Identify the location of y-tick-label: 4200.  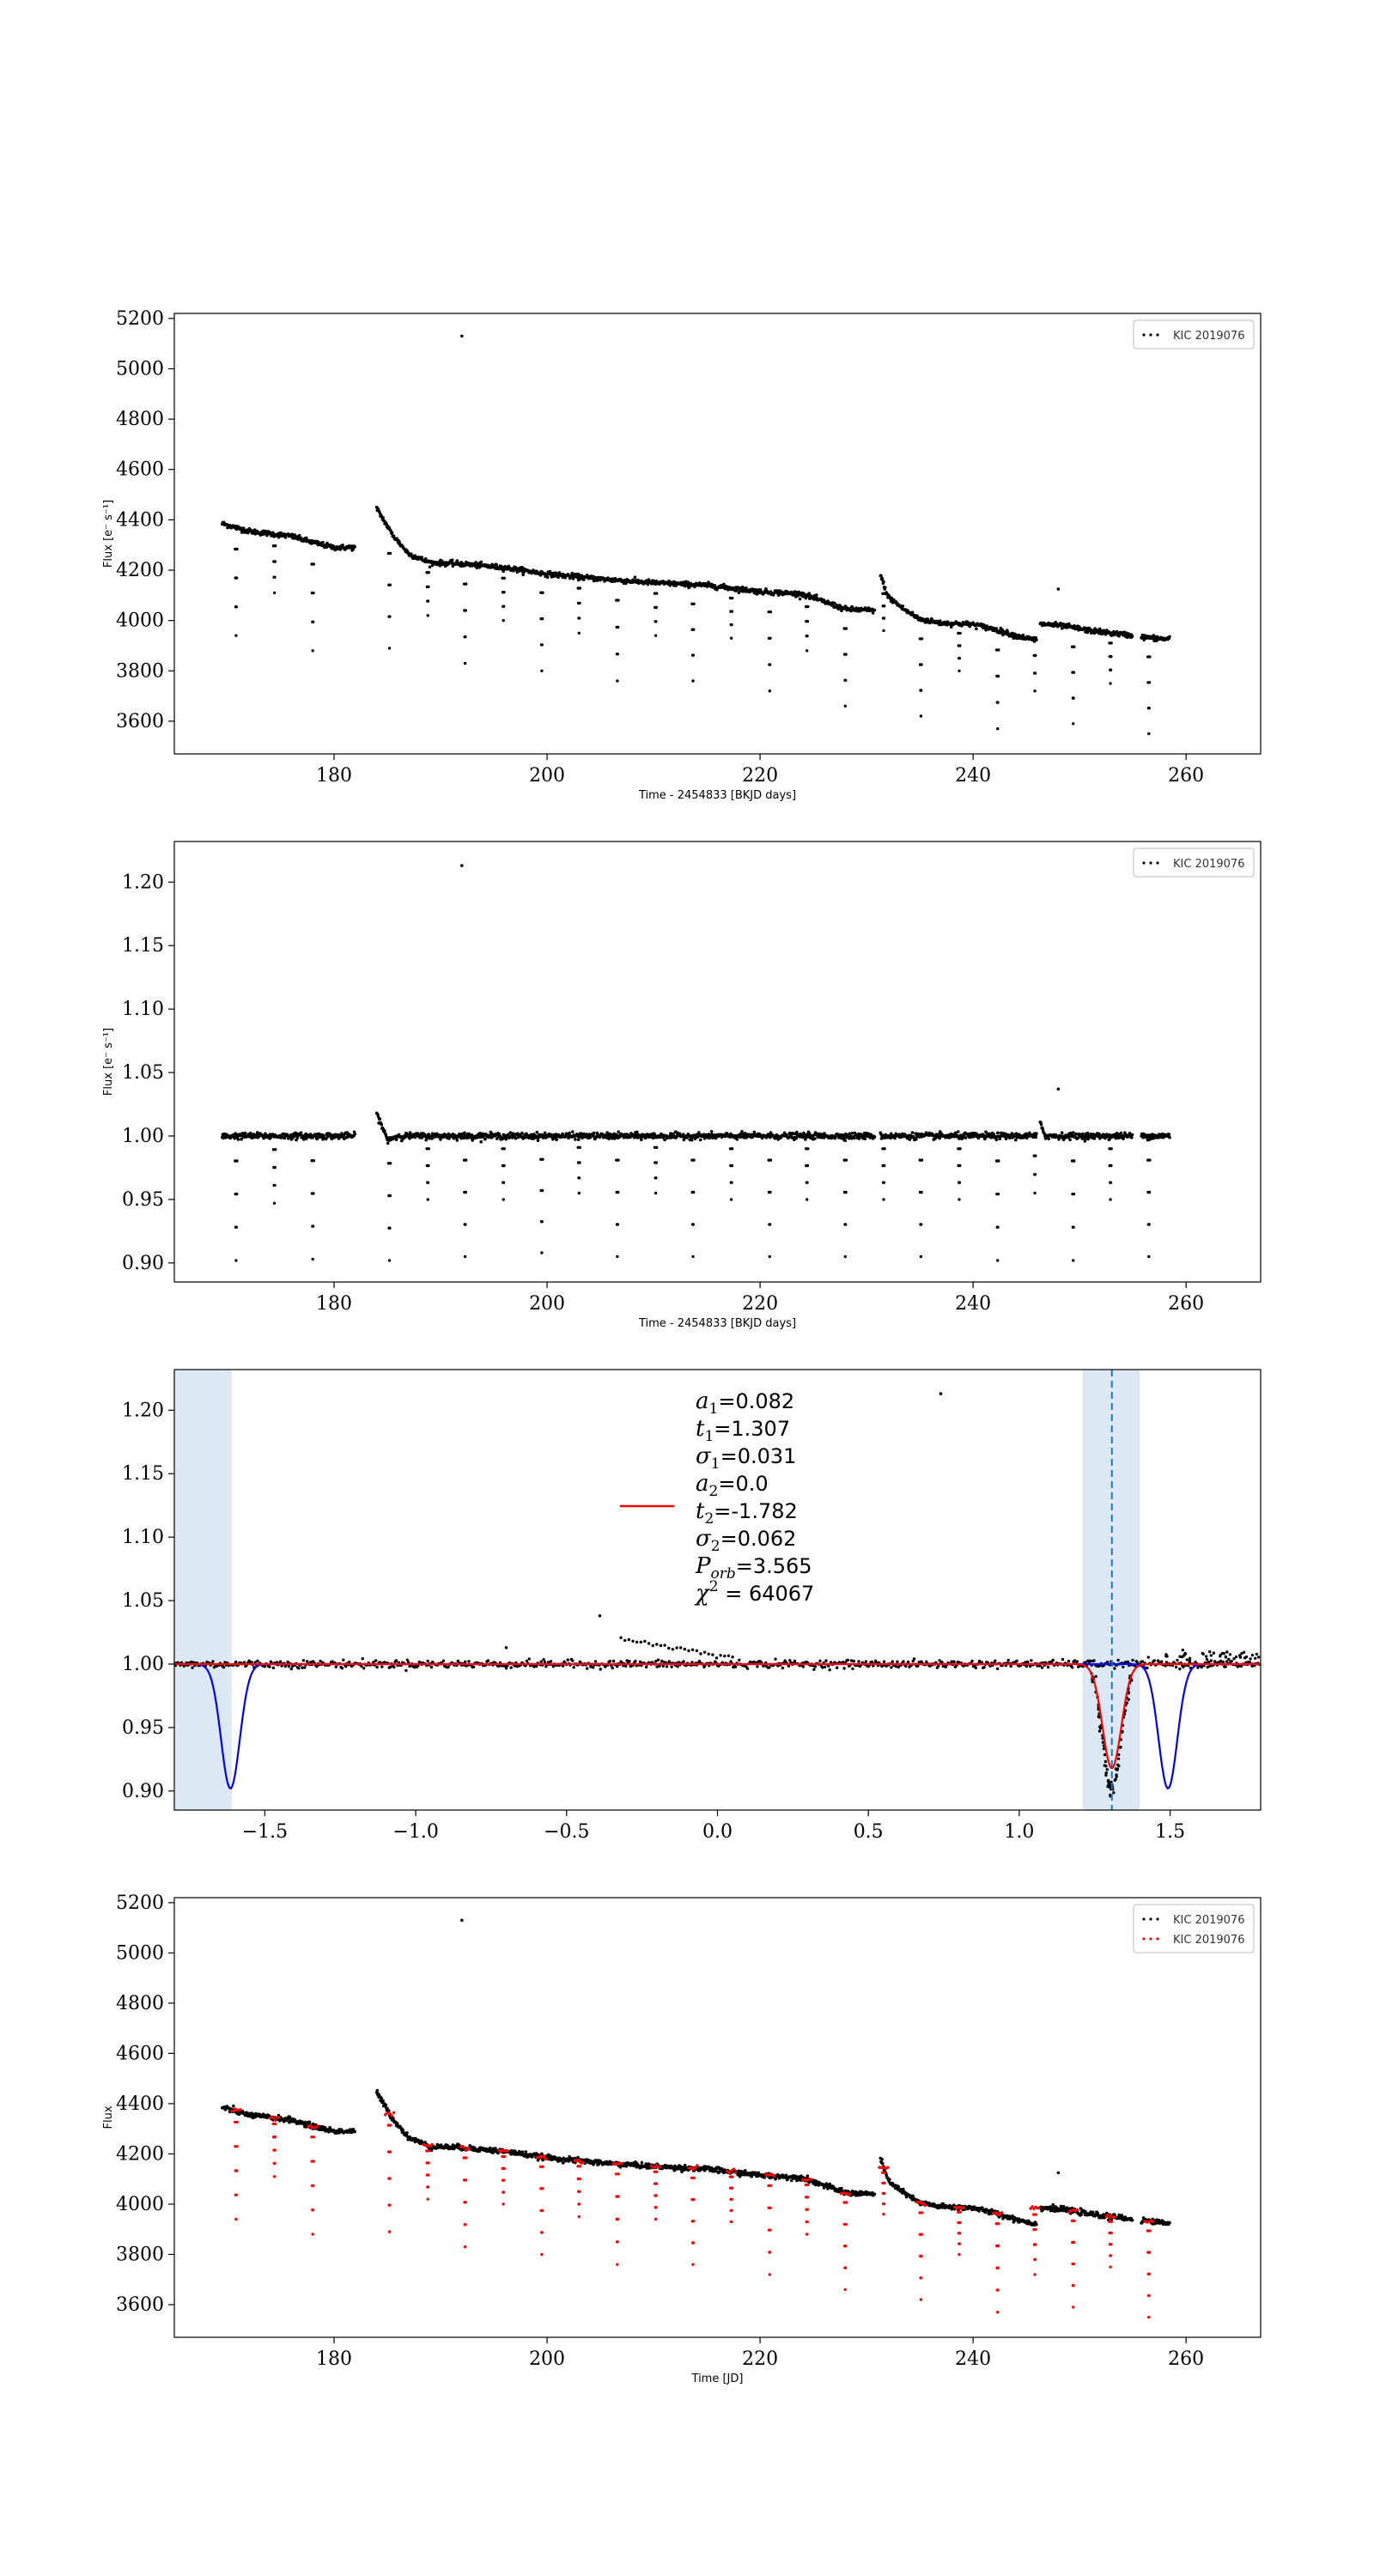
(140, 570).